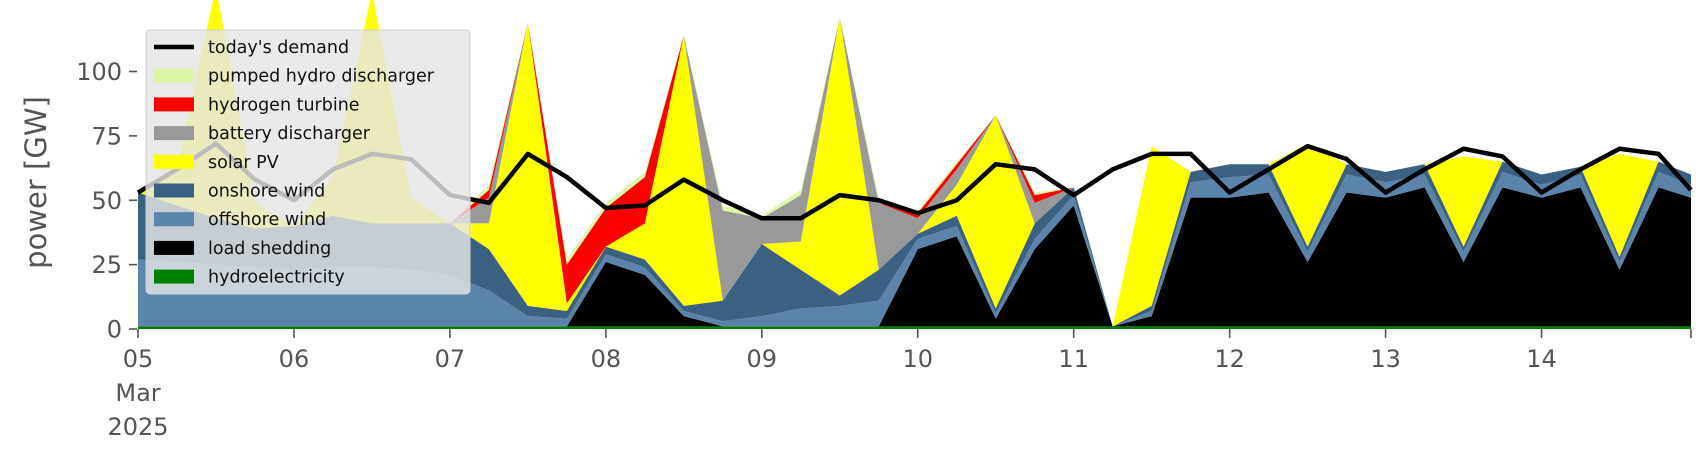 This screenshot has width=1706, height=460. What do you see at coordinates (294, 359) in the screenshot?
I see `x-tick-label: 06` at bounding box center [294, 359].